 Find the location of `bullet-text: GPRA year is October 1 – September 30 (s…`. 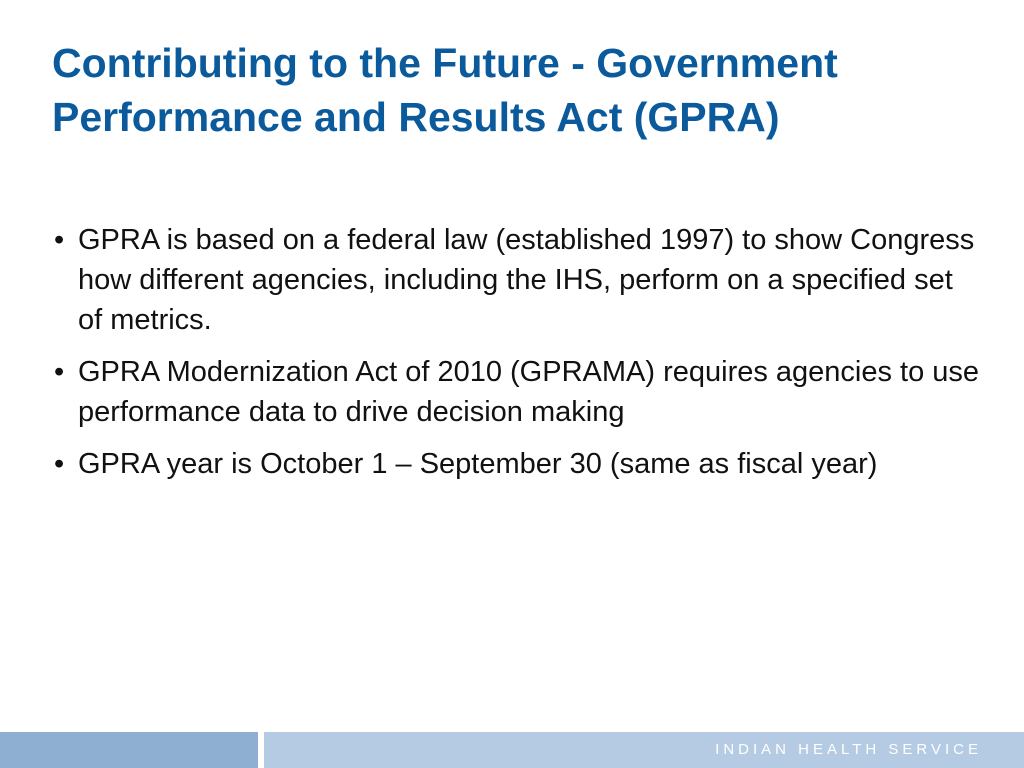

bullet-text: GPRA year is October 1 – September 30 (s… is located at coordinates (478, 464).